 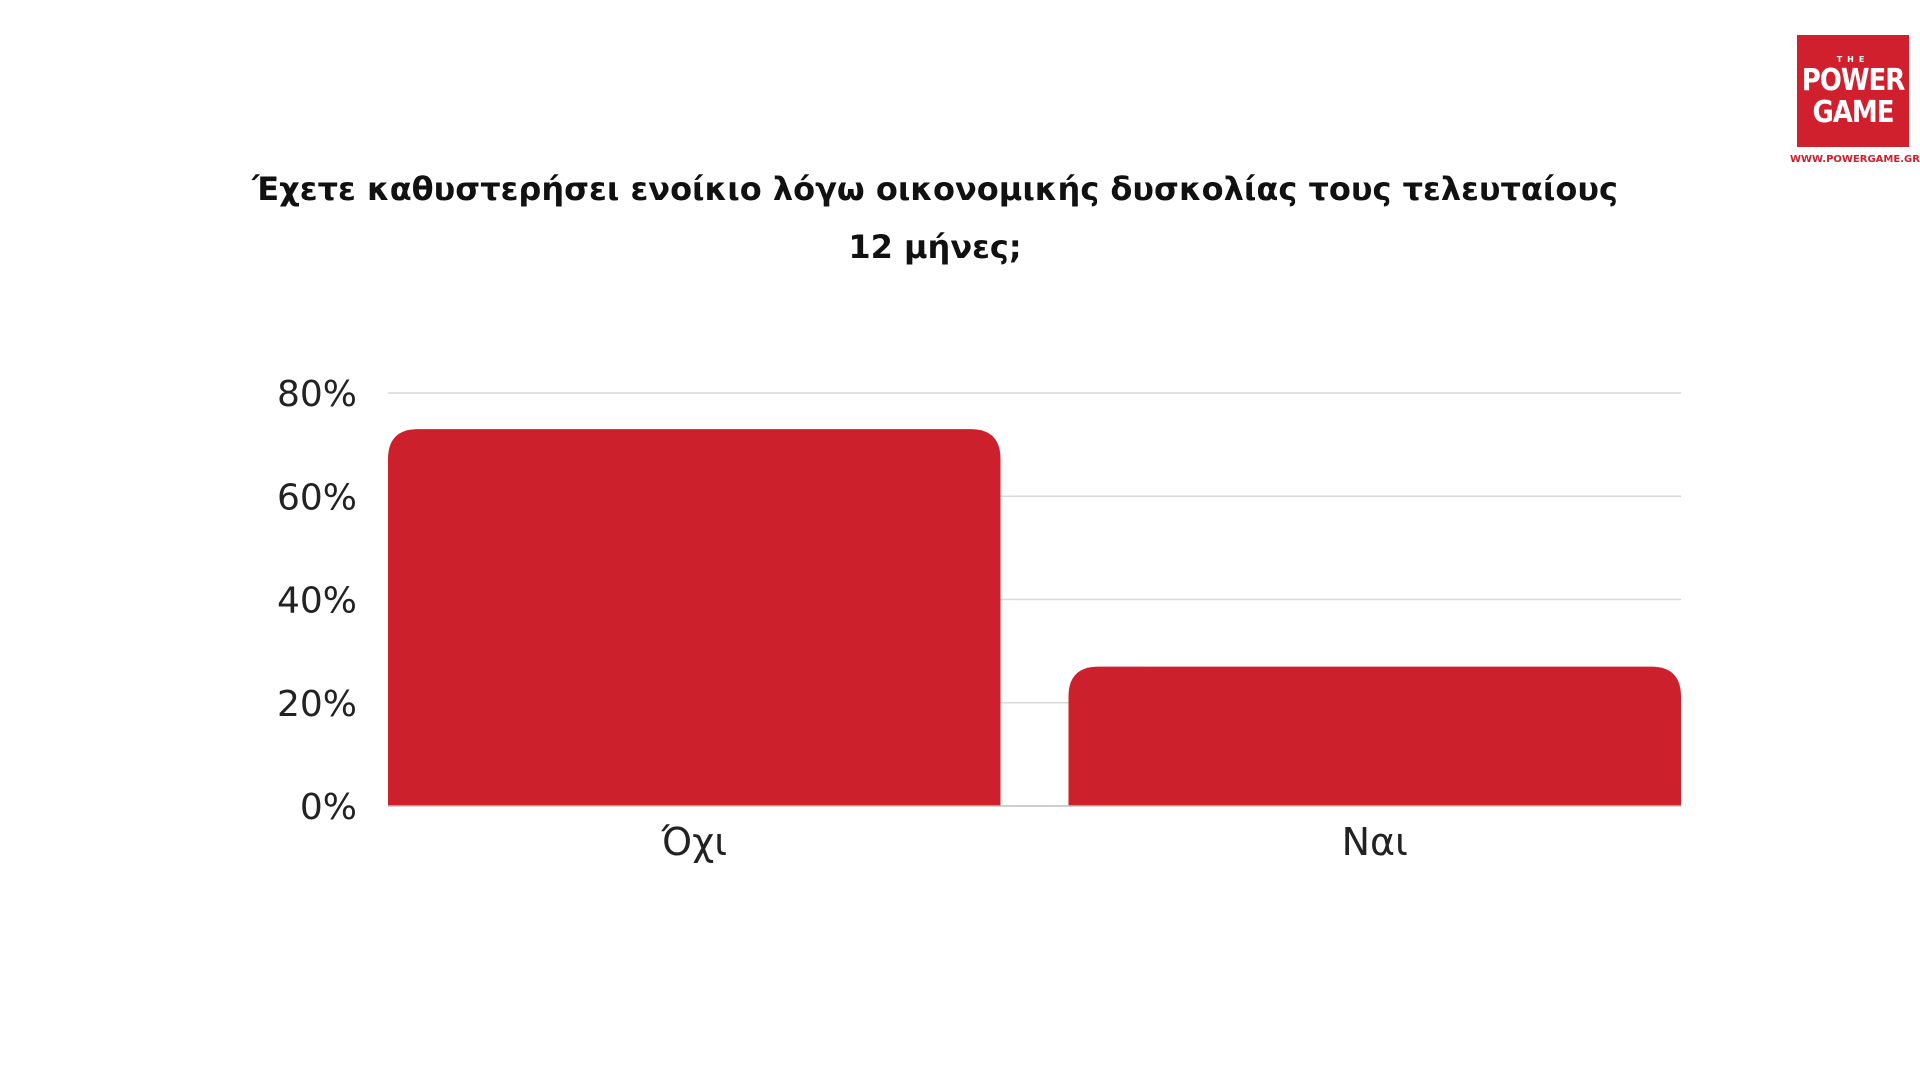 What do you see at coordinates (693, 842) in the screenshot?
I see `x-category-label-1: Όχι` at bounding box center [693, 842].